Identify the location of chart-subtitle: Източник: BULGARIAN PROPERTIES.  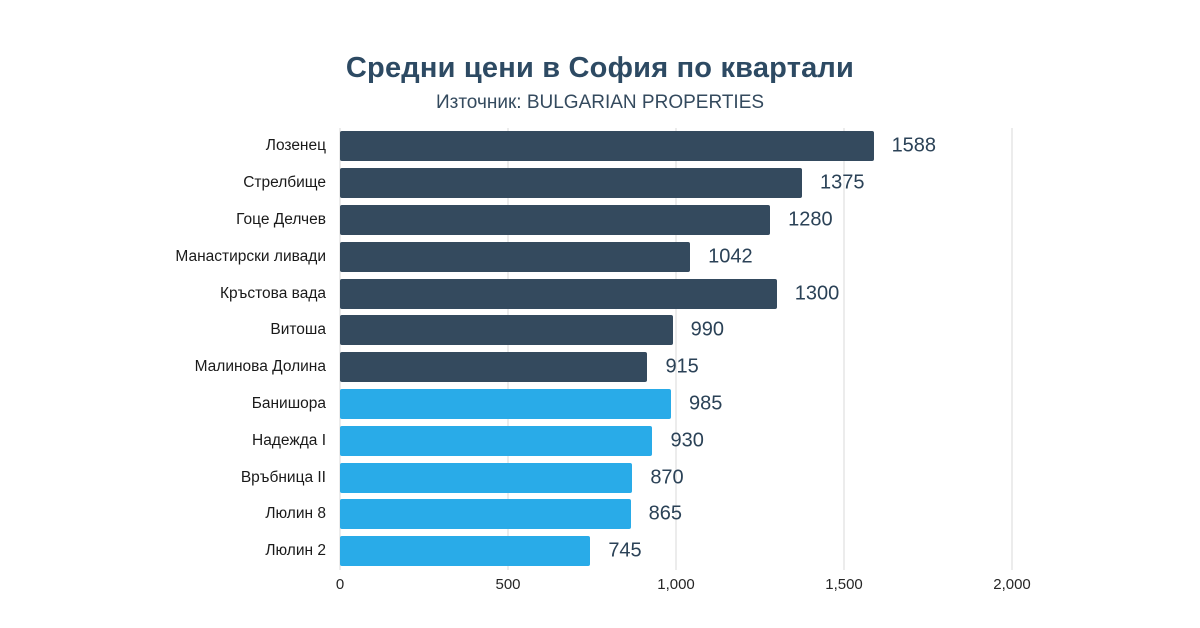
(600, 102).